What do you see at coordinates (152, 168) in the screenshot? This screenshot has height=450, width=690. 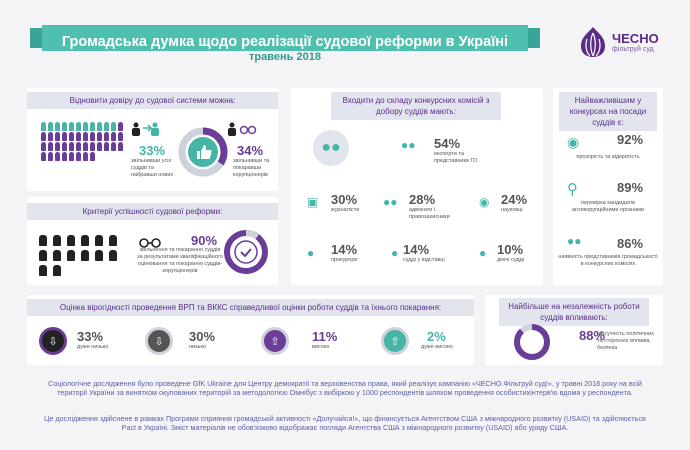 I see `trust-stat1-caption: звільнивши усіх суддів та набравши нових` at bounding box center [152, 168].